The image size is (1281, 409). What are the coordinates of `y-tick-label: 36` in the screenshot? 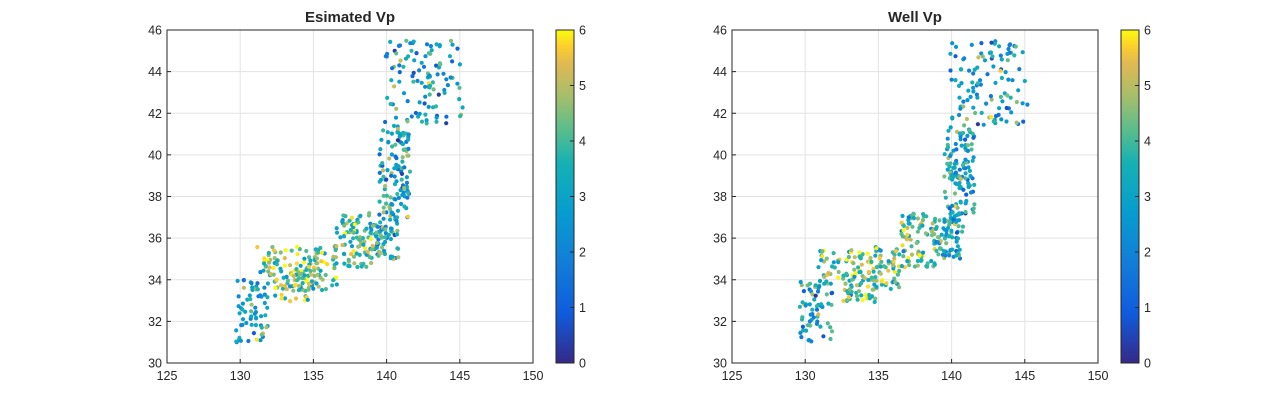 It's located at (155, 239).